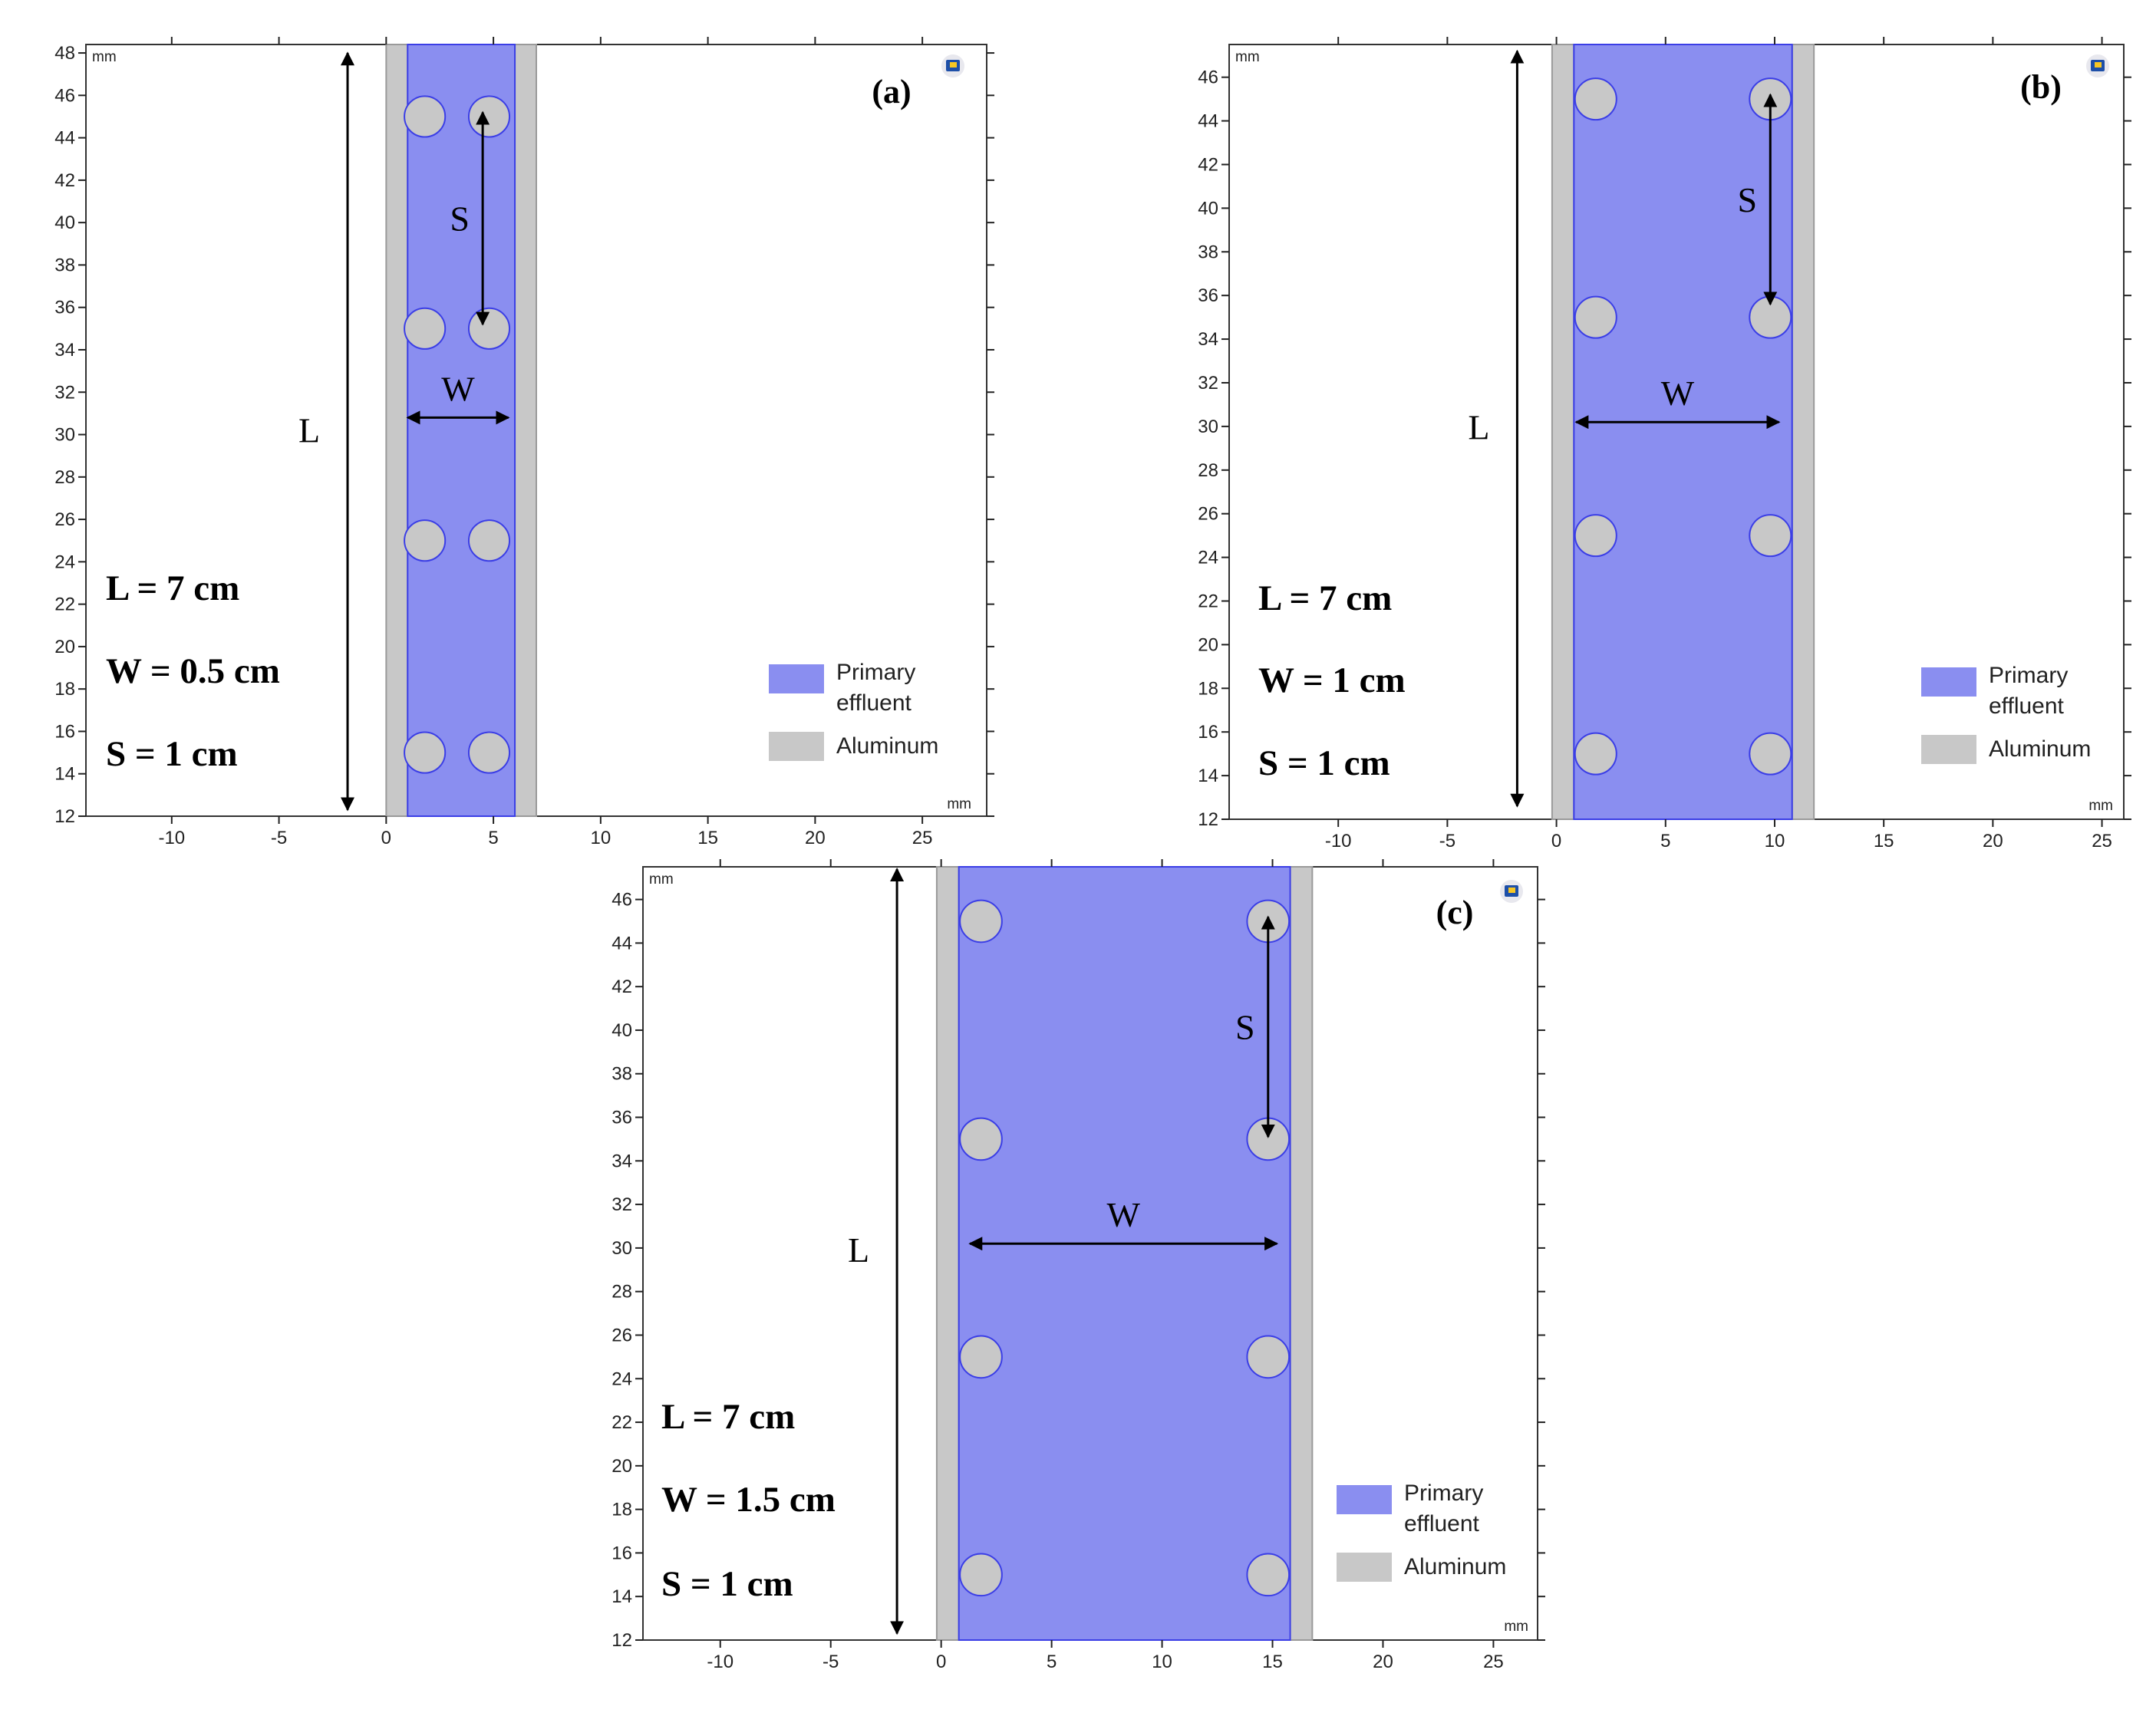  What do you see at coordinates (1948, 749) in the screenshot?
I see `legend-swatch-aluminum` at bounding box center [1948, 749].